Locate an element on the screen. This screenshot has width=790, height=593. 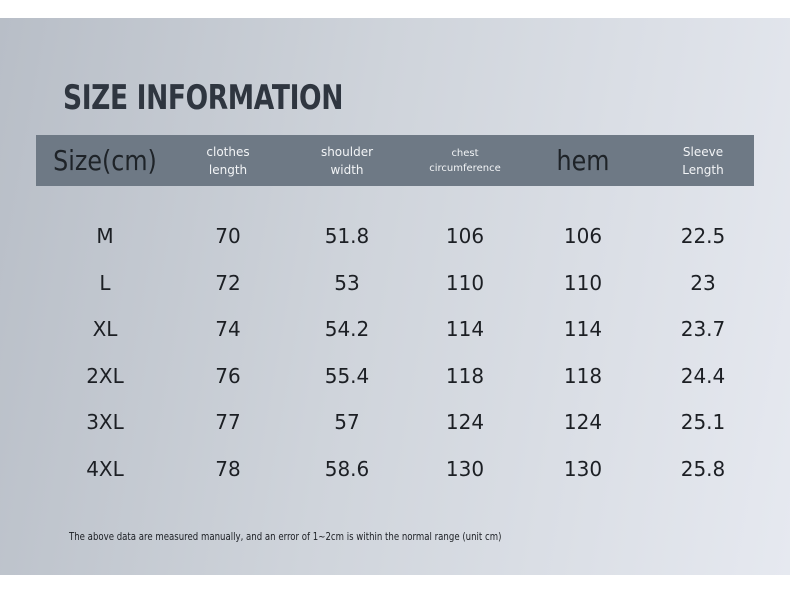
header-bar is located at coordinates (395, 160).